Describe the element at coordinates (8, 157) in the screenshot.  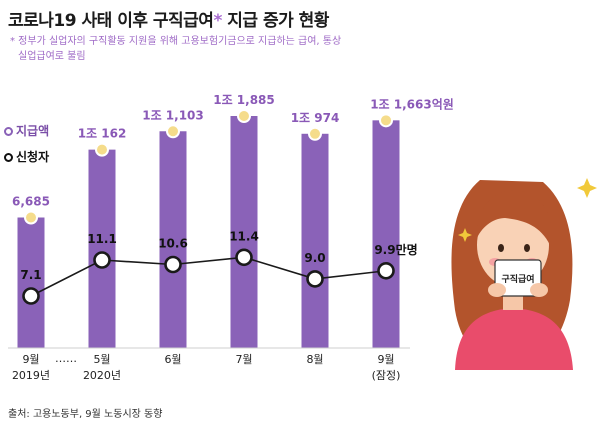
I see `legend-applicants-ring-icon` at that location.